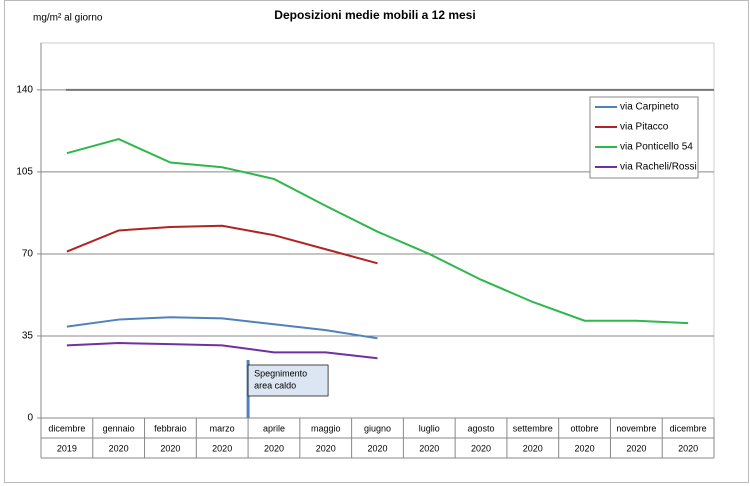 The image size is (750, 486). I want to click on x-tick-year: 2019, so click(67, 448).